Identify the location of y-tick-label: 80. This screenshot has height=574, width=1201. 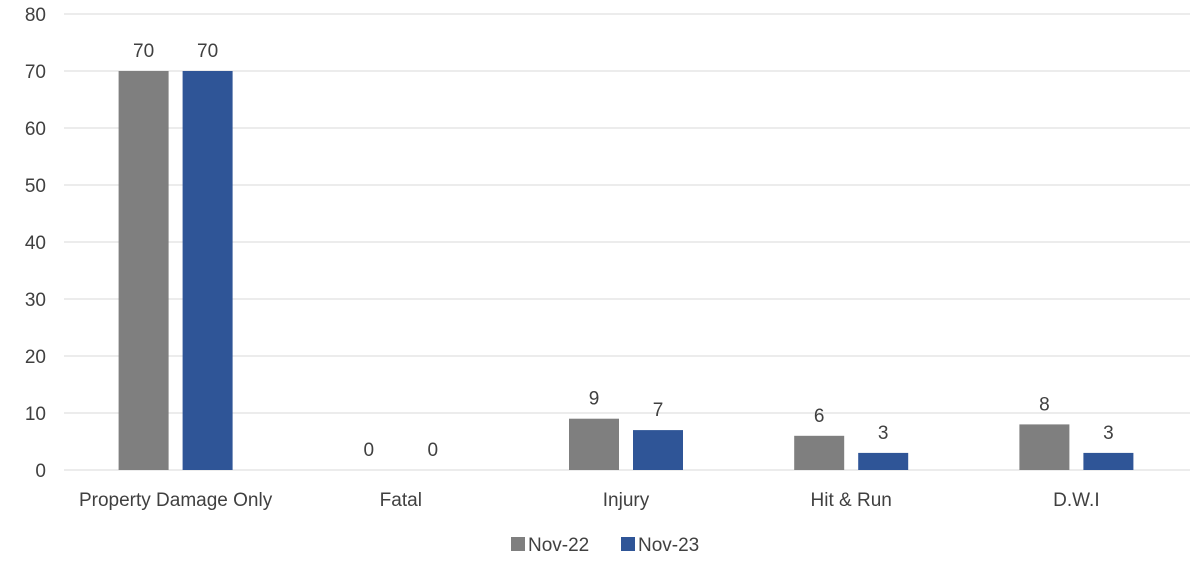
(35, 15).